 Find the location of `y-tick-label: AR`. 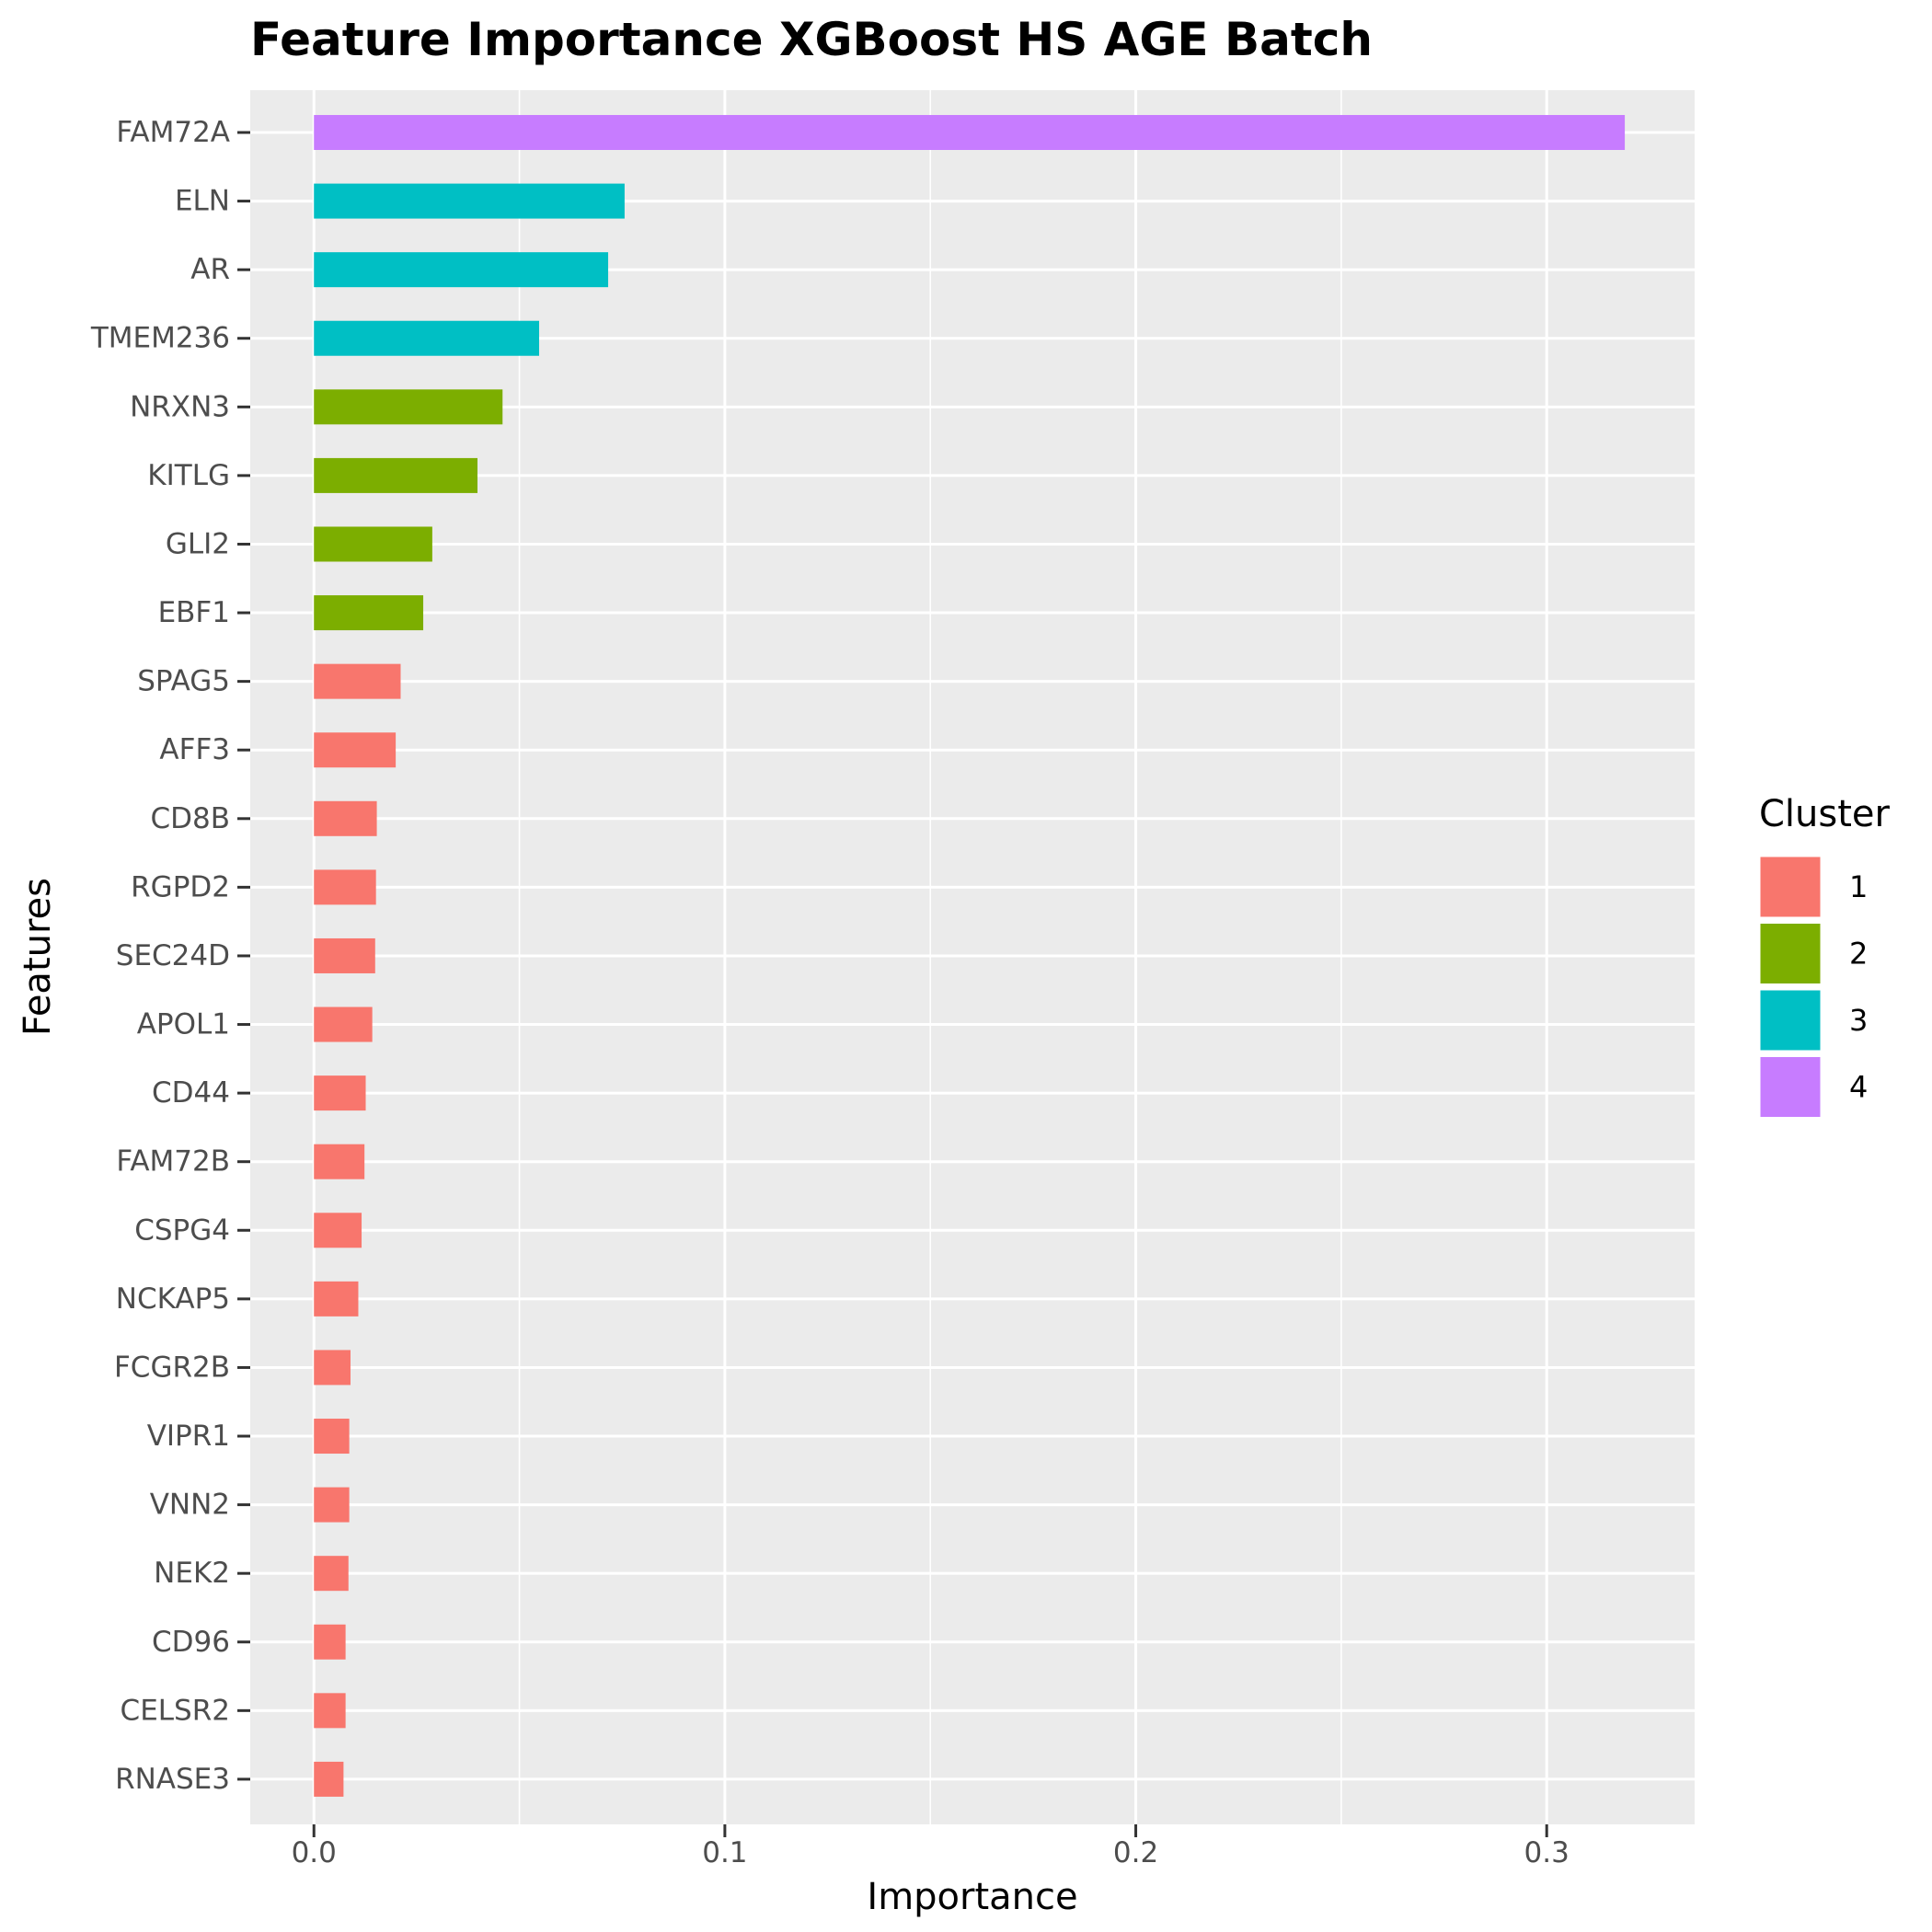

y-tick-label: AR is located at coordinates (210, 269).